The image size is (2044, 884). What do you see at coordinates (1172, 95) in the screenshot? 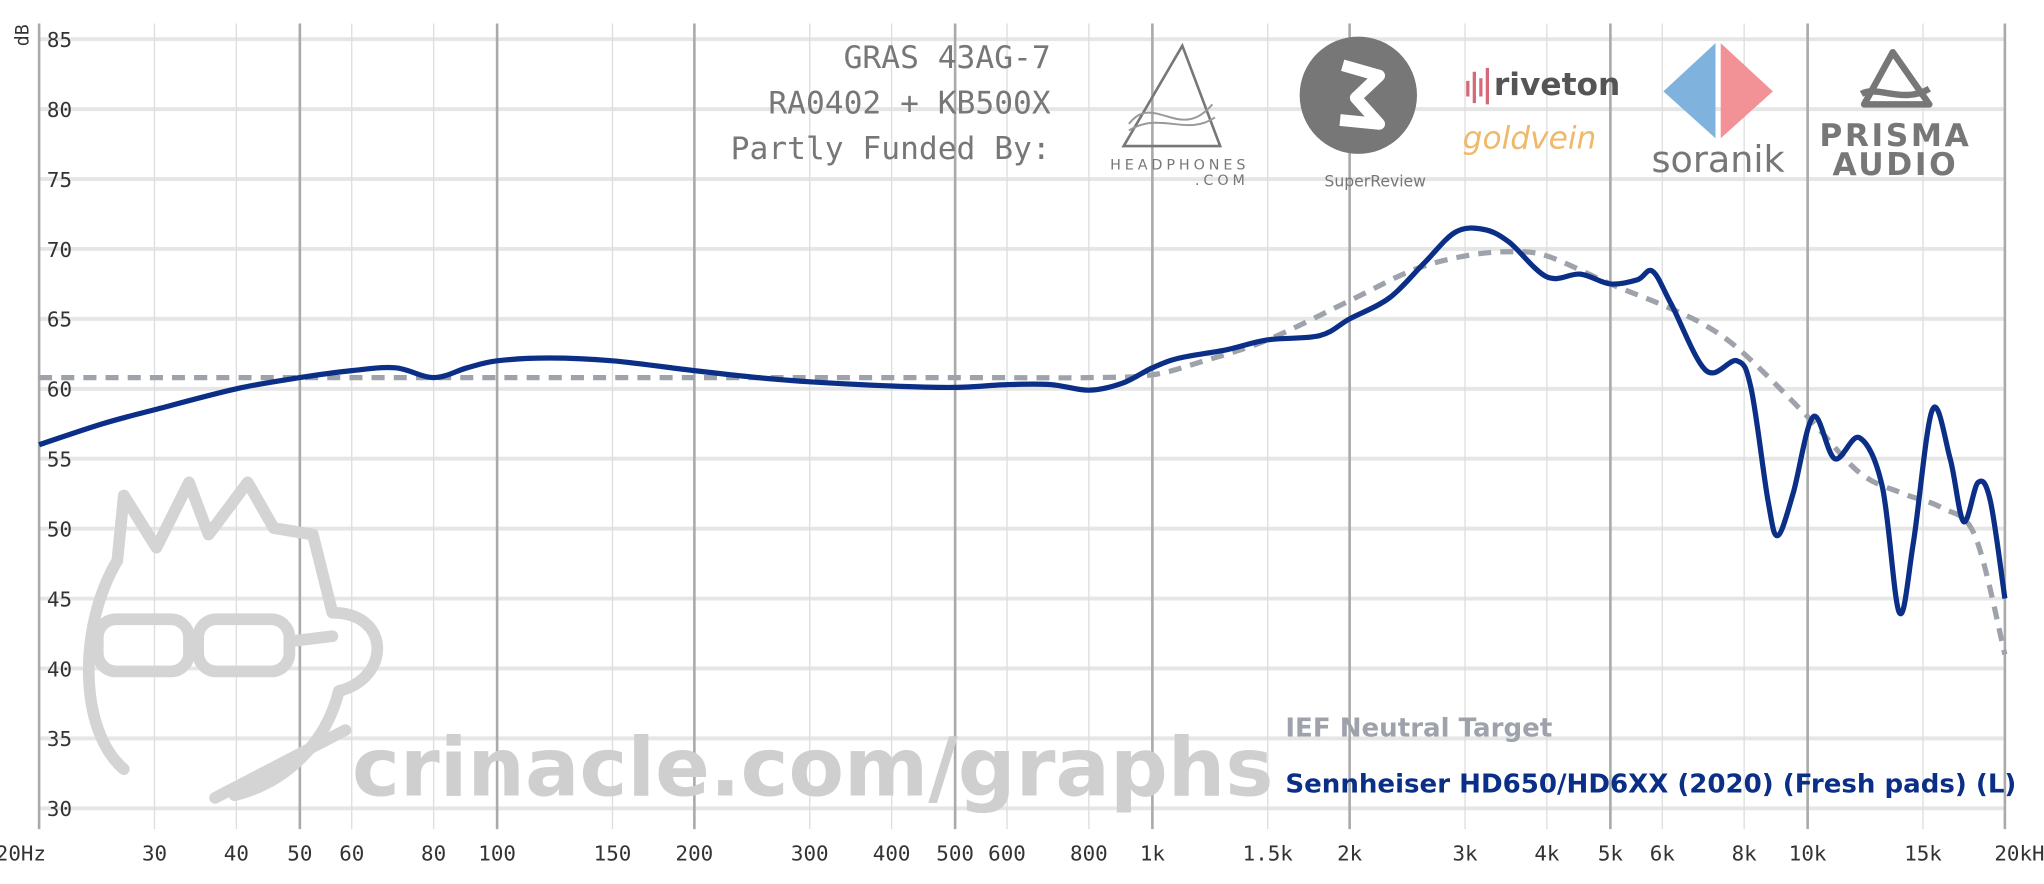
I see `headphones-logo` at bounding box center [1172, 95].